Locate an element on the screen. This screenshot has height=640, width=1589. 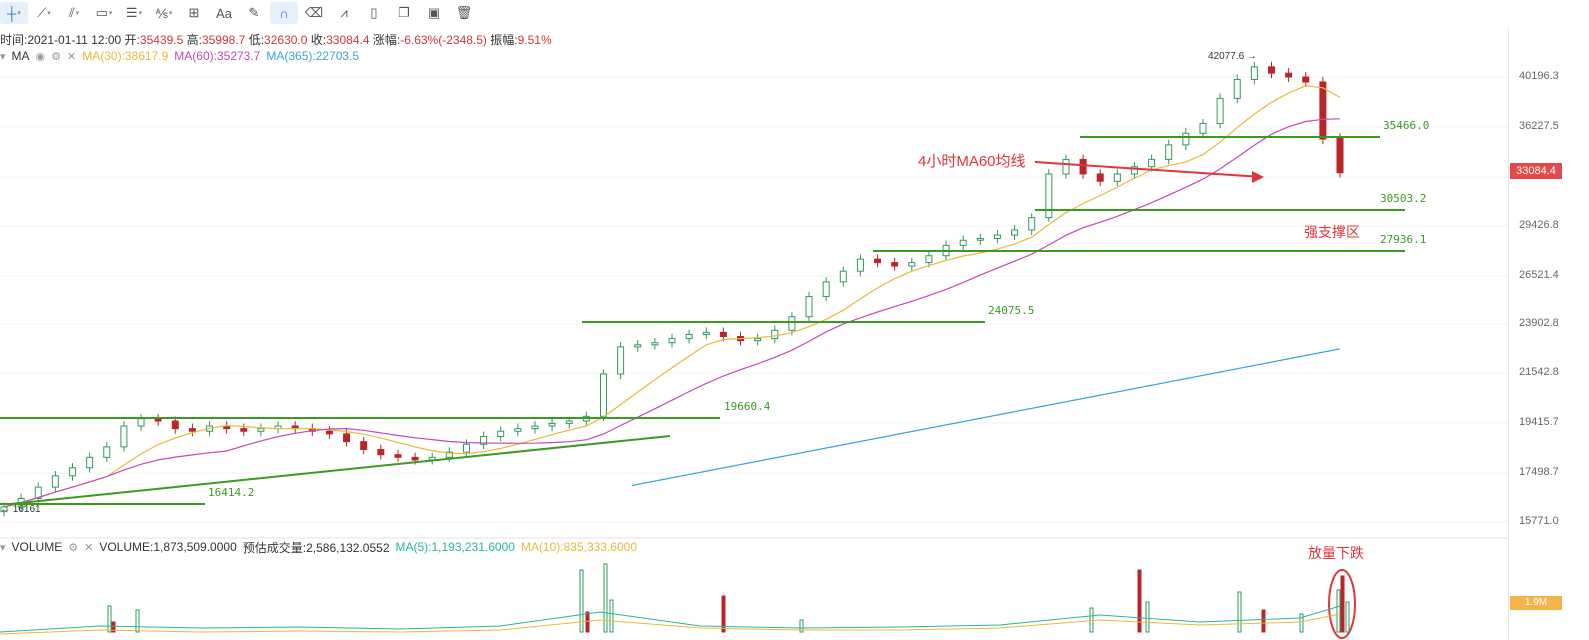
price-tick: 36227.5 is located at coordinates (1539, 126).